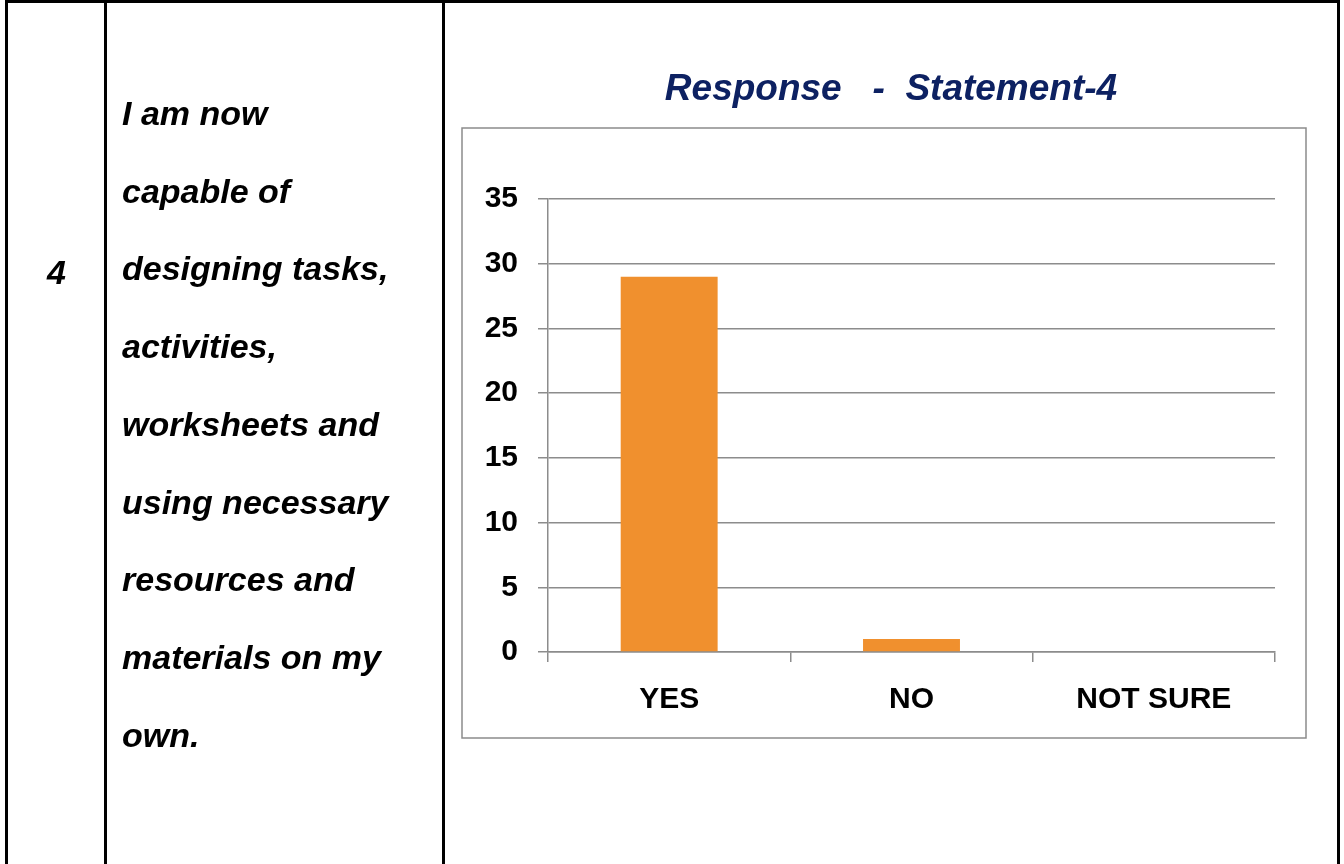 Image resolution: width=1344 pixels, height=864 pixels. What do you see at coordinates (501, 456) in the screenshot?
I see `y-tick-label: 15` at bounding box center [501, 456].